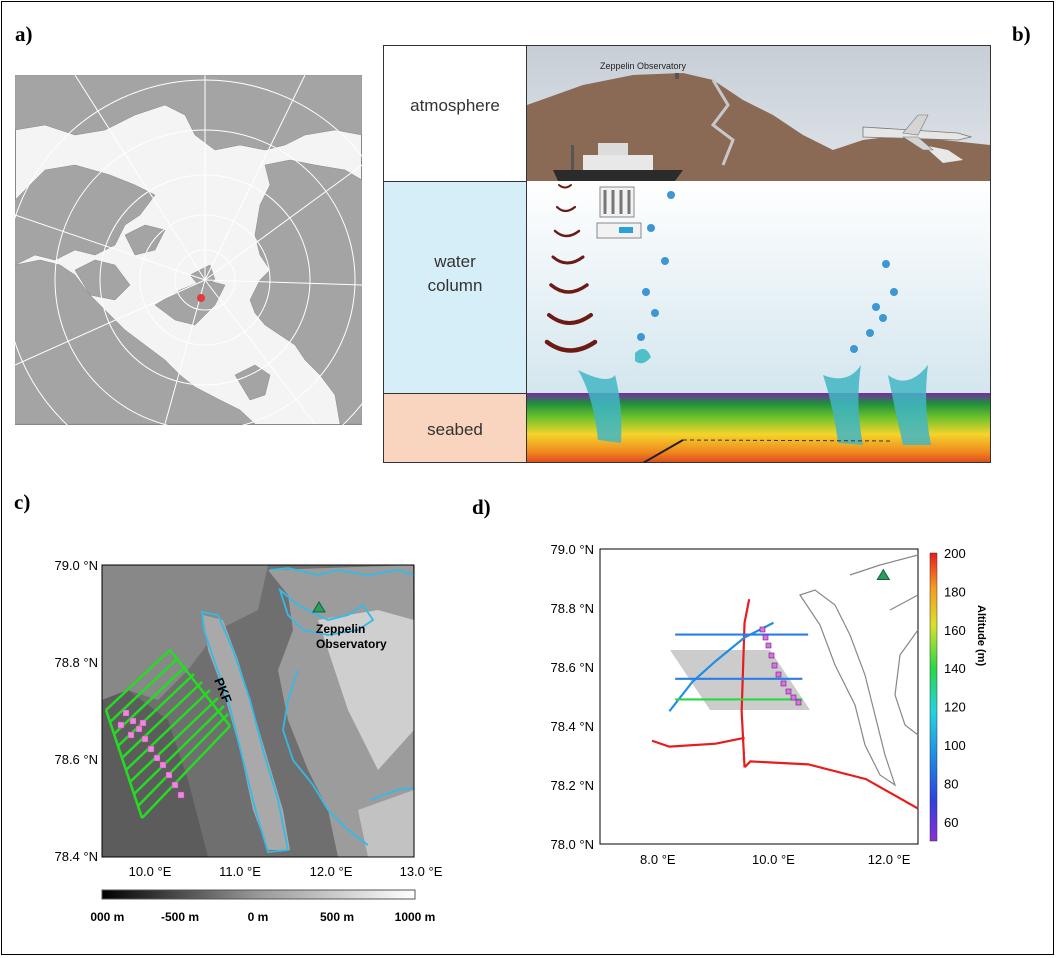 Image resolution: width=1057 pixels, height=958 pixels. What do you see at coordinates (955, 630) in the screenshot?
I see `colorbar-tick-label: 160` at bounding box center [955, 630].